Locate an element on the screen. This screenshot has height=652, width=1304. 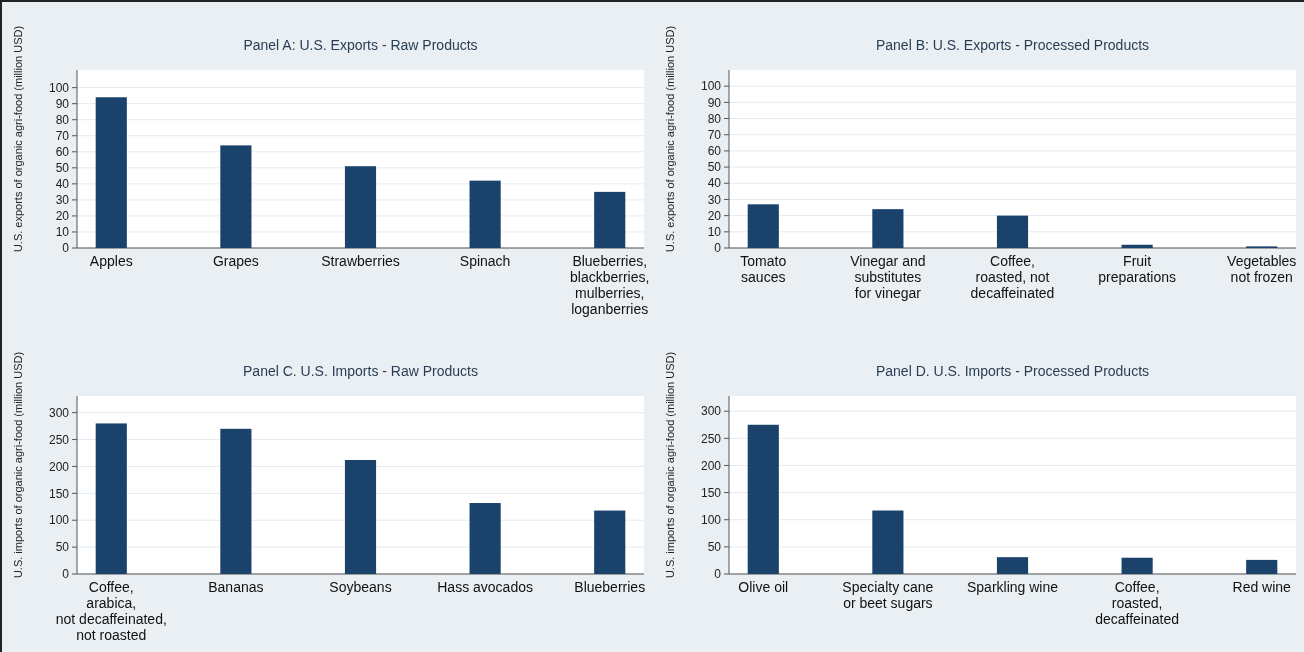
x-tick-label: Strawberries is located at coordinates (360, 261).